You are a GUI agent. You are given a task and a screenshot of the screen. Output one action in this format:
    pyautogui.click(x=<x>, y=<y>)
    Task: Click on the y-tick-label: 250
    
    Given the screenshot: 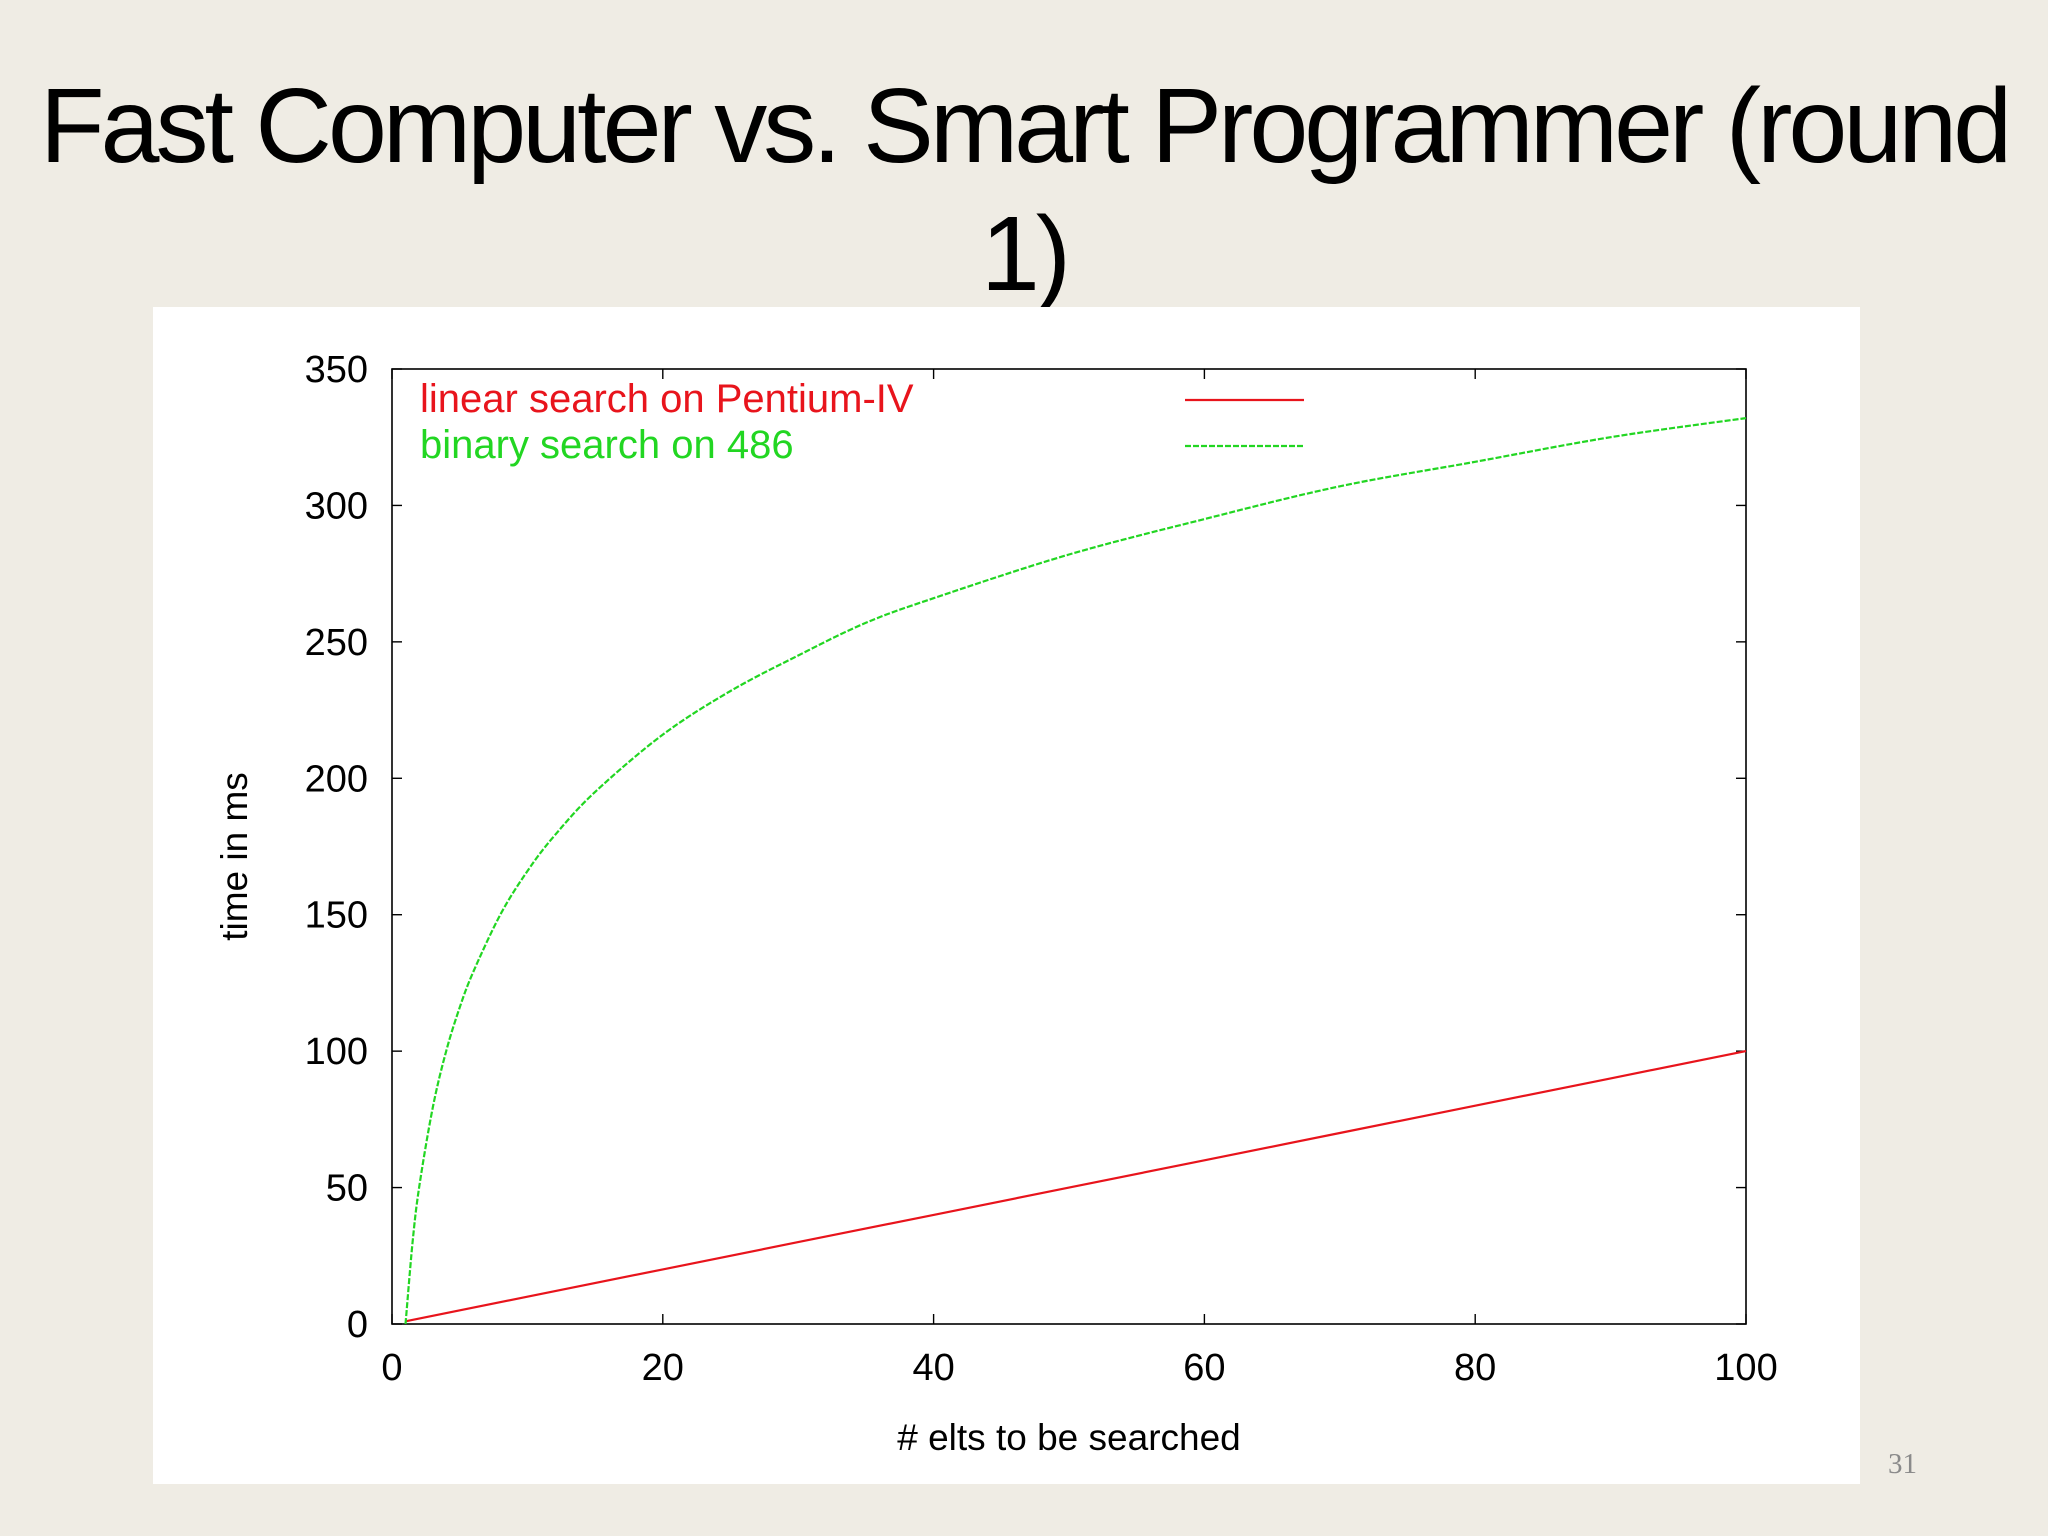 What is the action you would take?
    pyautogui.click(x=336, y=643)
    